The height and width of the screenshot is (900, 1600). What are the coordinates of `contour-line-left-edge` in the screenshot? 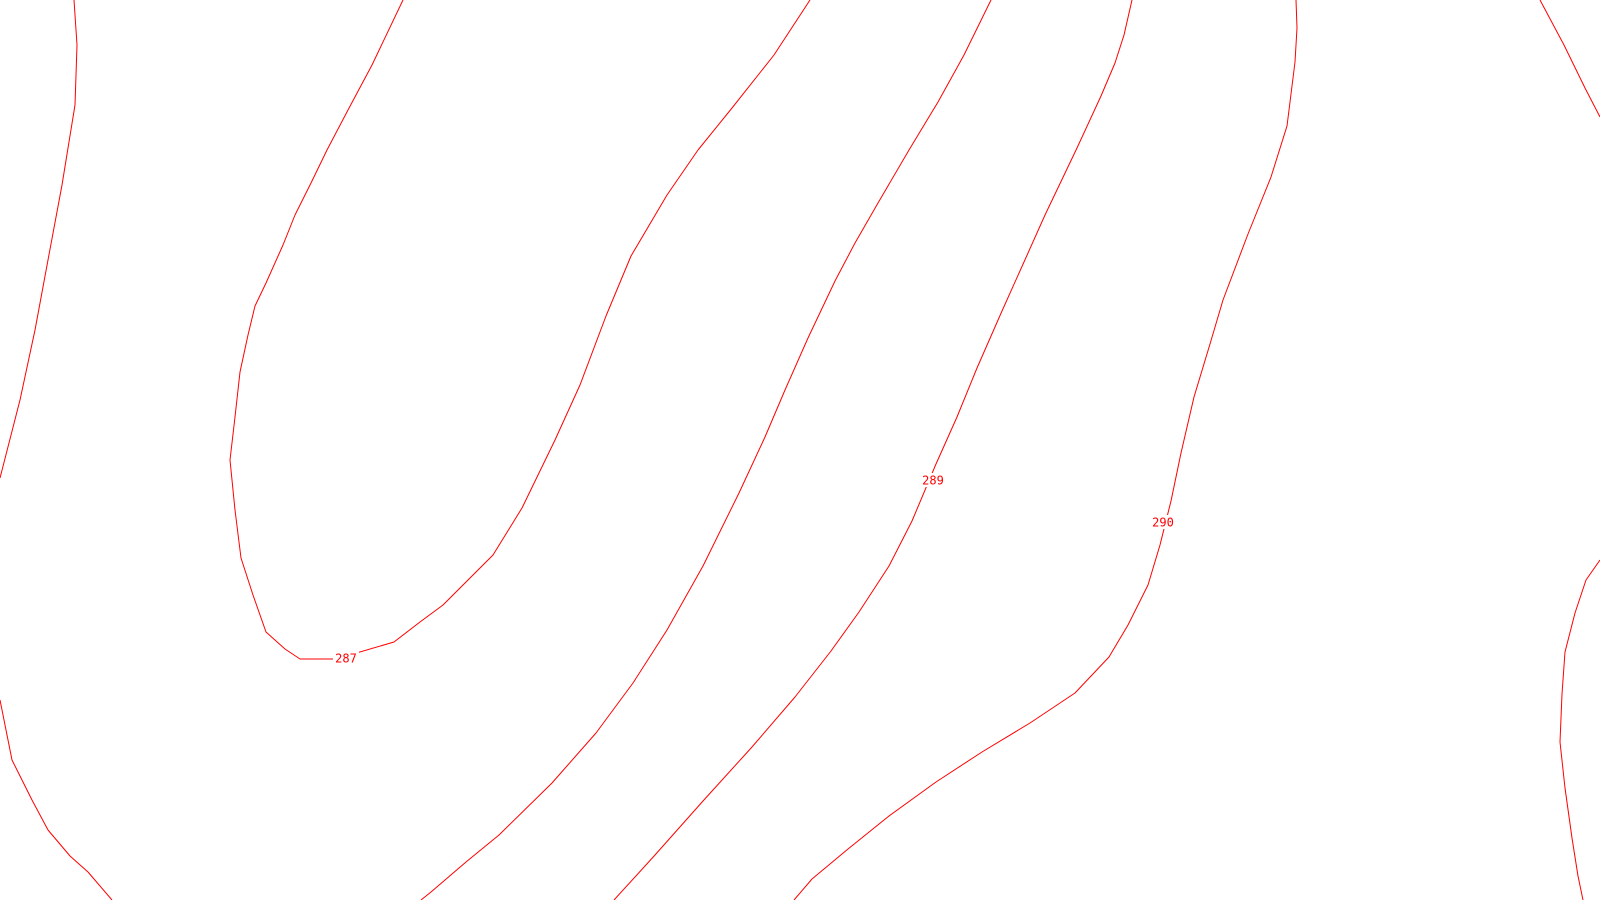 It's located at (39, 239).